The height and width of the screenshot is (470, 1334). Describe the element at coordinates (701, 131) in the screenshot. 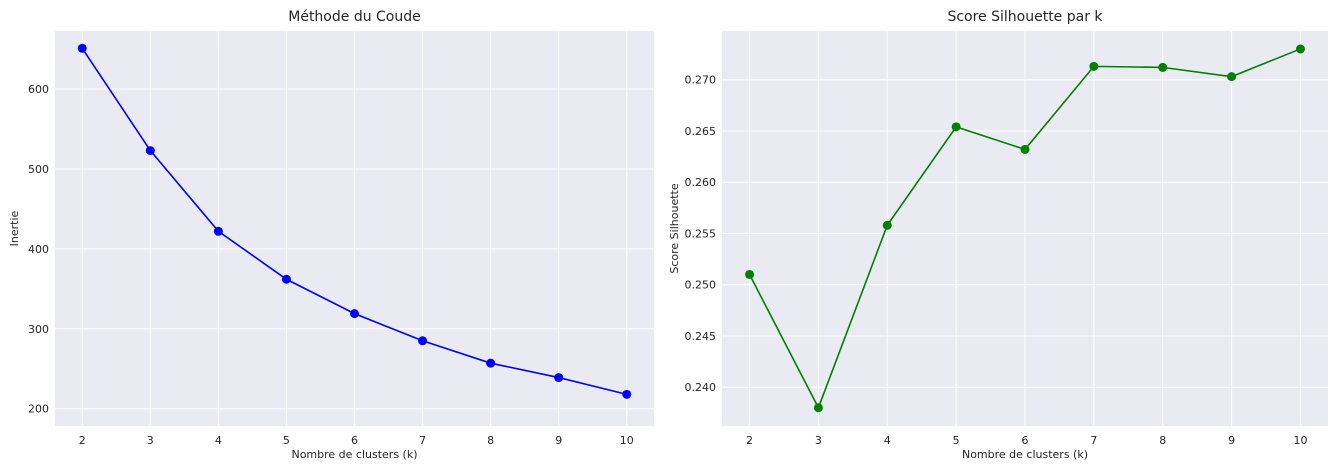

I see `silhouette-y-tick-label: 0.265` at that location.